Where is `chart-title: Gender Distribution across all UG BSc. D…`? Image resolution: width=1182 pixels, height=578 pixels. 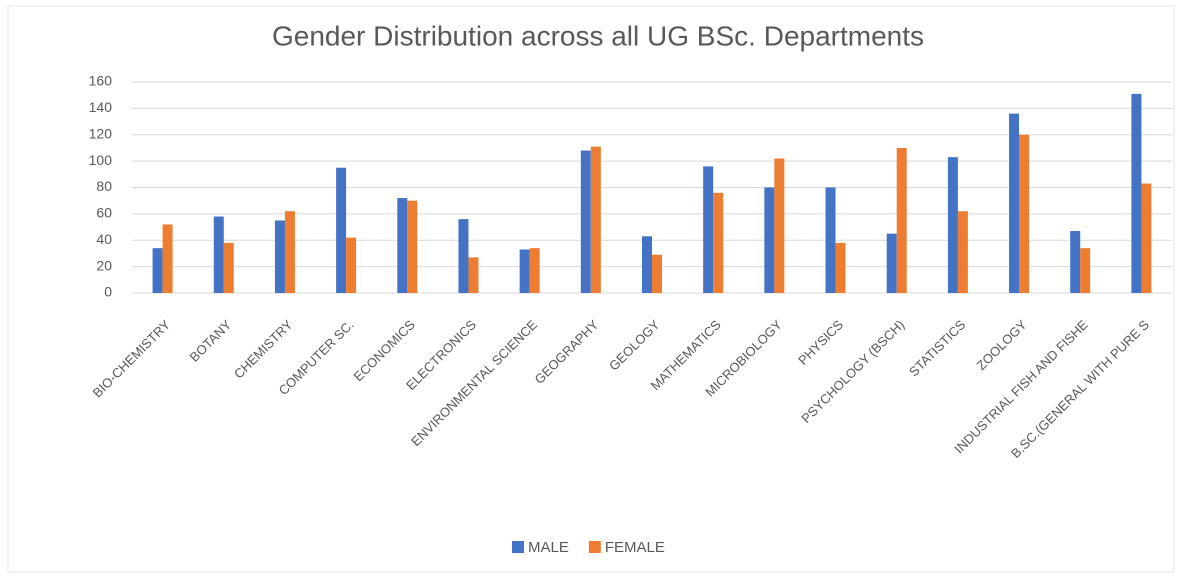
chart-title: Gender Distribution across all UG BSc. D… is located at coordinates (598, 35).